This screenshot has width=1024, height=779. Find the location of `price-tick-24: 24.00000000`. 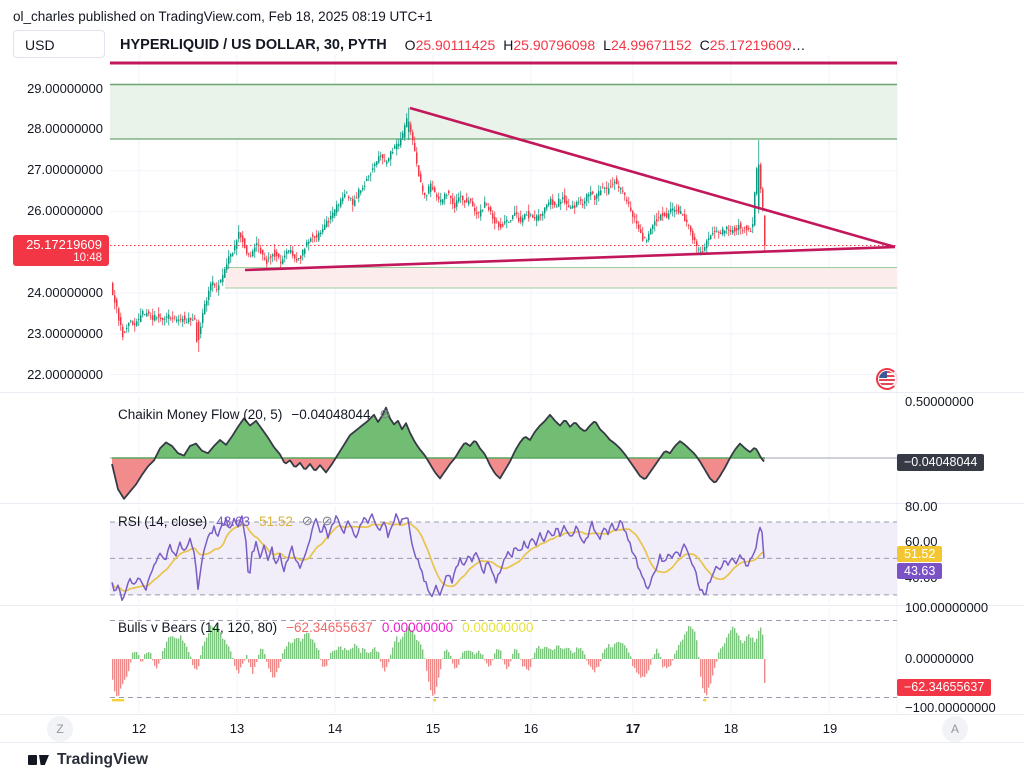

price-tick-24: 24.00000000 is located at coordinates (65, 292).